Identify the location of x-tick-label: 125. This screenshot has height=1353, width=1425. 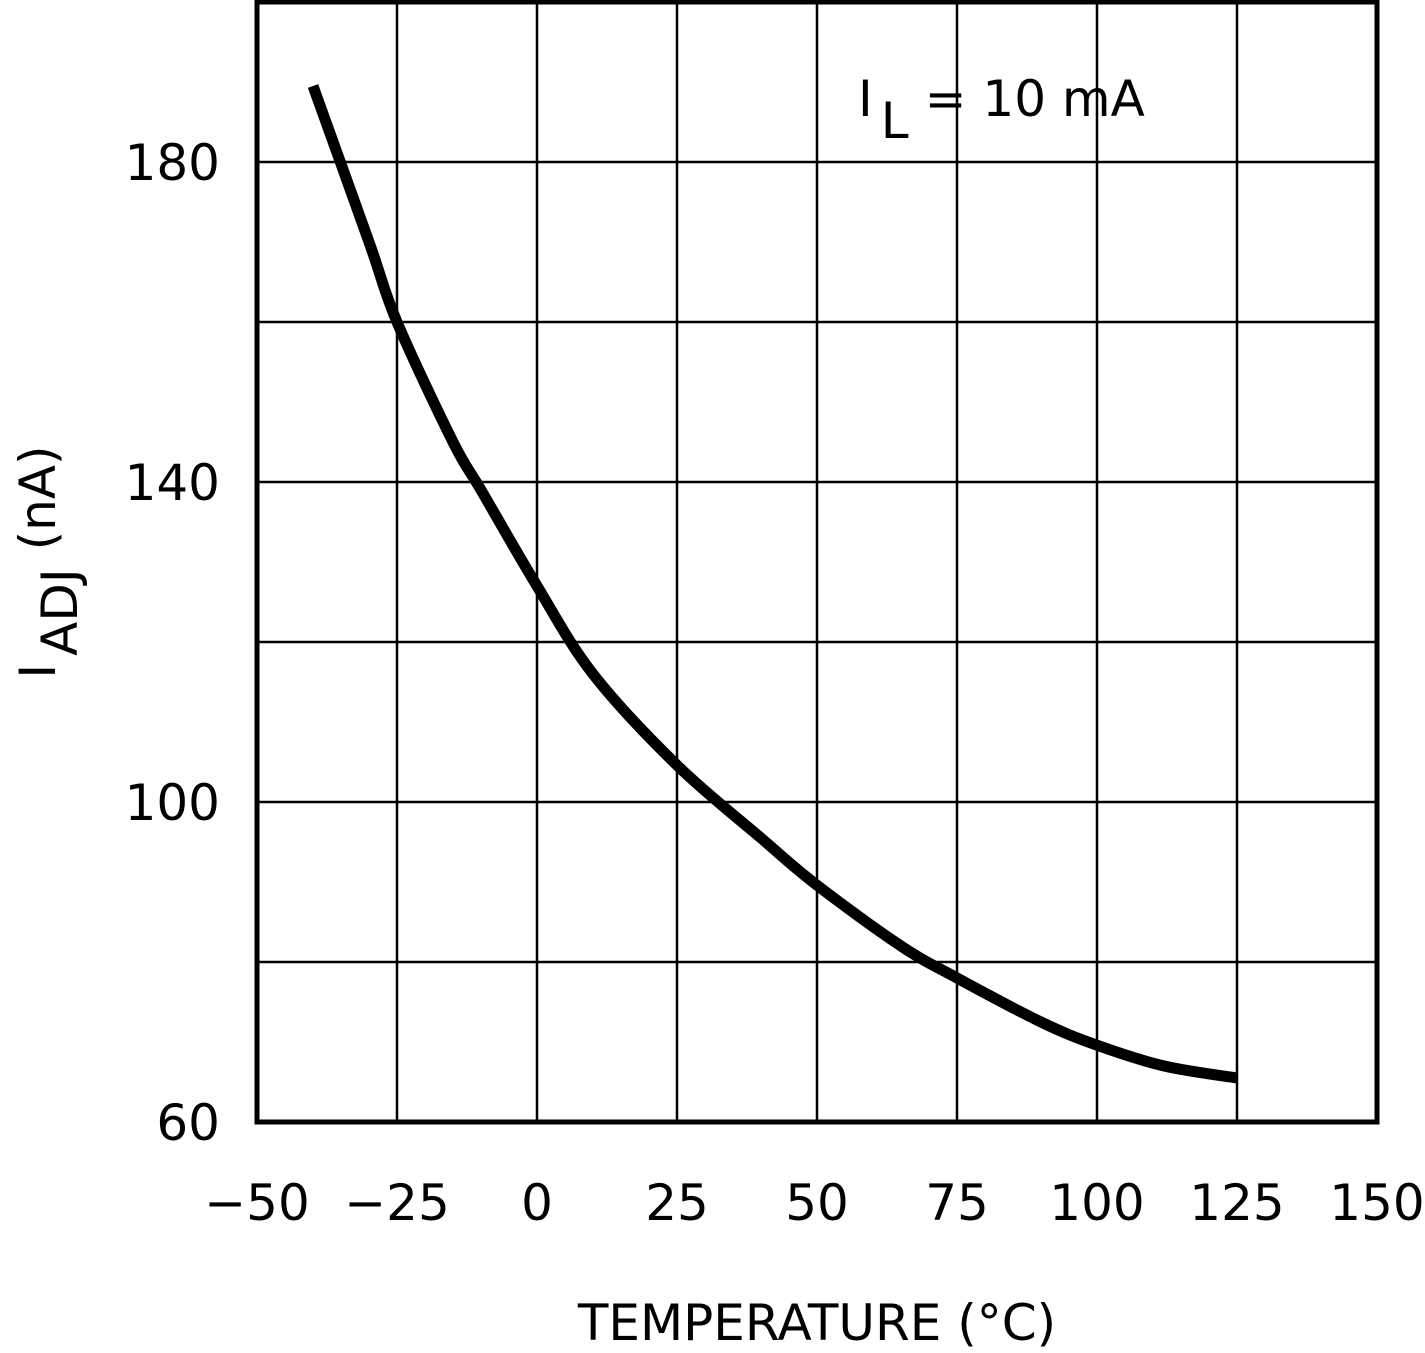
(1236, 1203).